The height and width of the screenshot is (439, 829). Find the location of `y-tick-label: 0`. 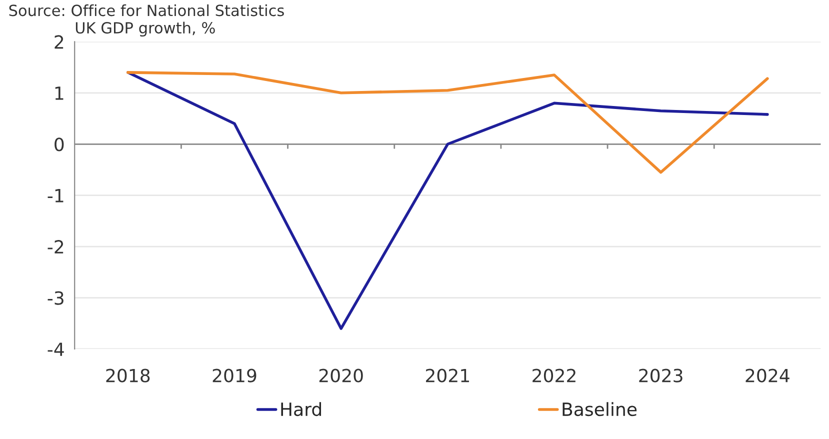

y-tick-label: 0 is located at coordinates (59, 145).